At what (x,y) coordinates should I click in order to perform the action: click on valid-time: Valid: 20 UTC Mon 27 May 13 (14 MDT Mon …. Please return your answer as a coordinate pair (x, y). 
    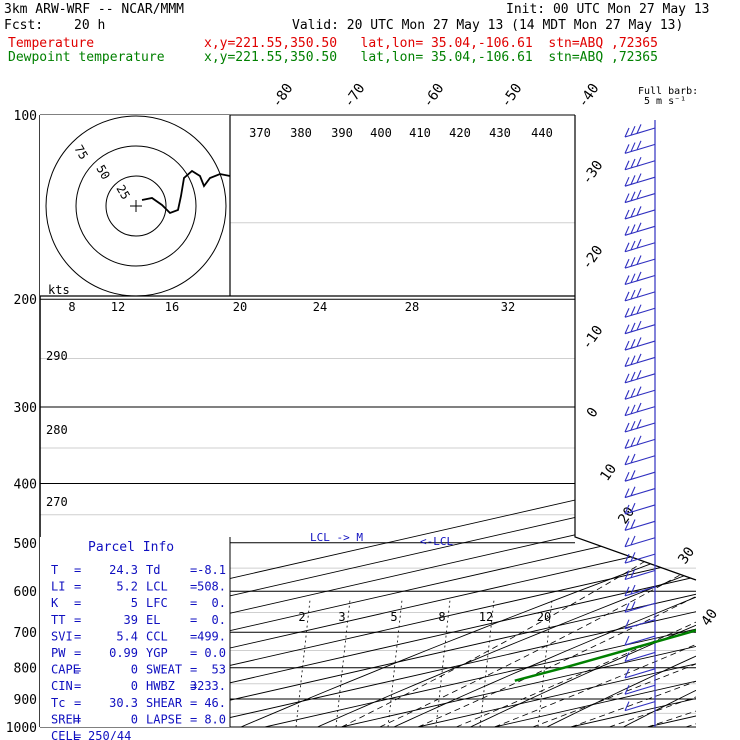
    Looking at the image, I should click on (488, 25).